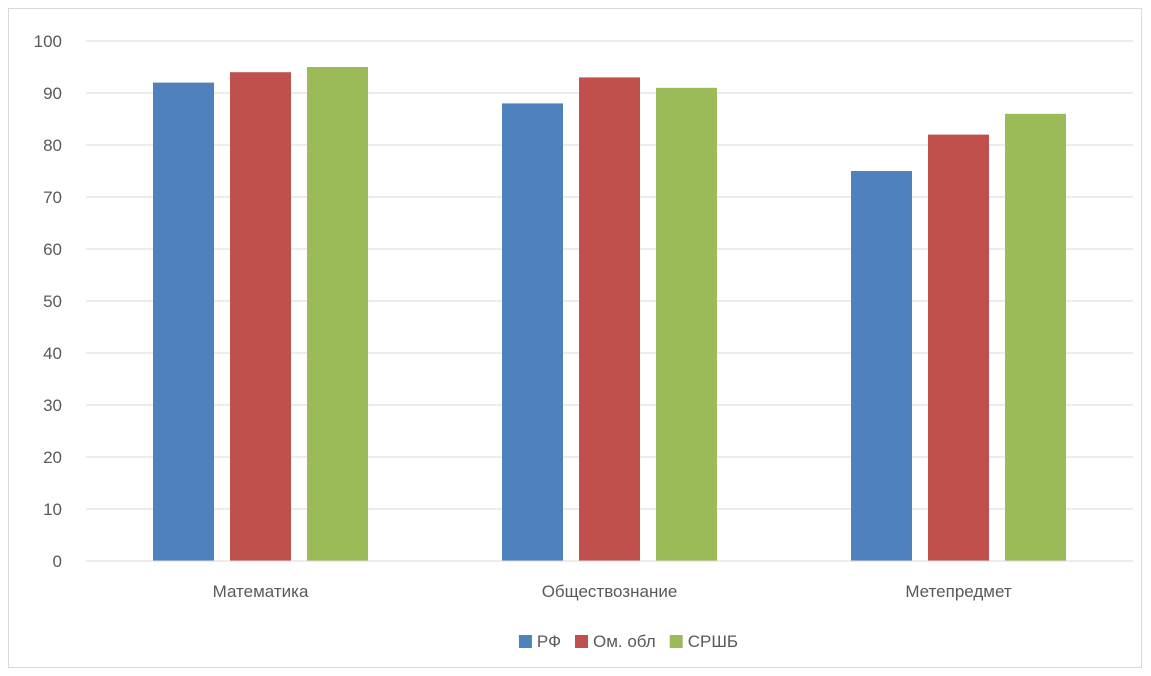 The image size is (1151, 676). What do you see at coordinates (958, 591) in the screenshot?
I see `x-category-label: Метепредмет` at bounding box center [958, 591].